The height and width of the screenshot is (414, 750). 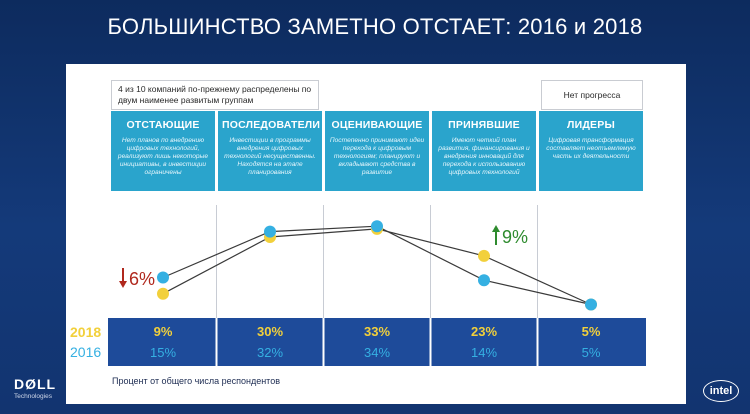 What do you see at coordinates (86, 332) in the screenshot?
I see `legend-2018: 2018` at bounding box center [86, 332].